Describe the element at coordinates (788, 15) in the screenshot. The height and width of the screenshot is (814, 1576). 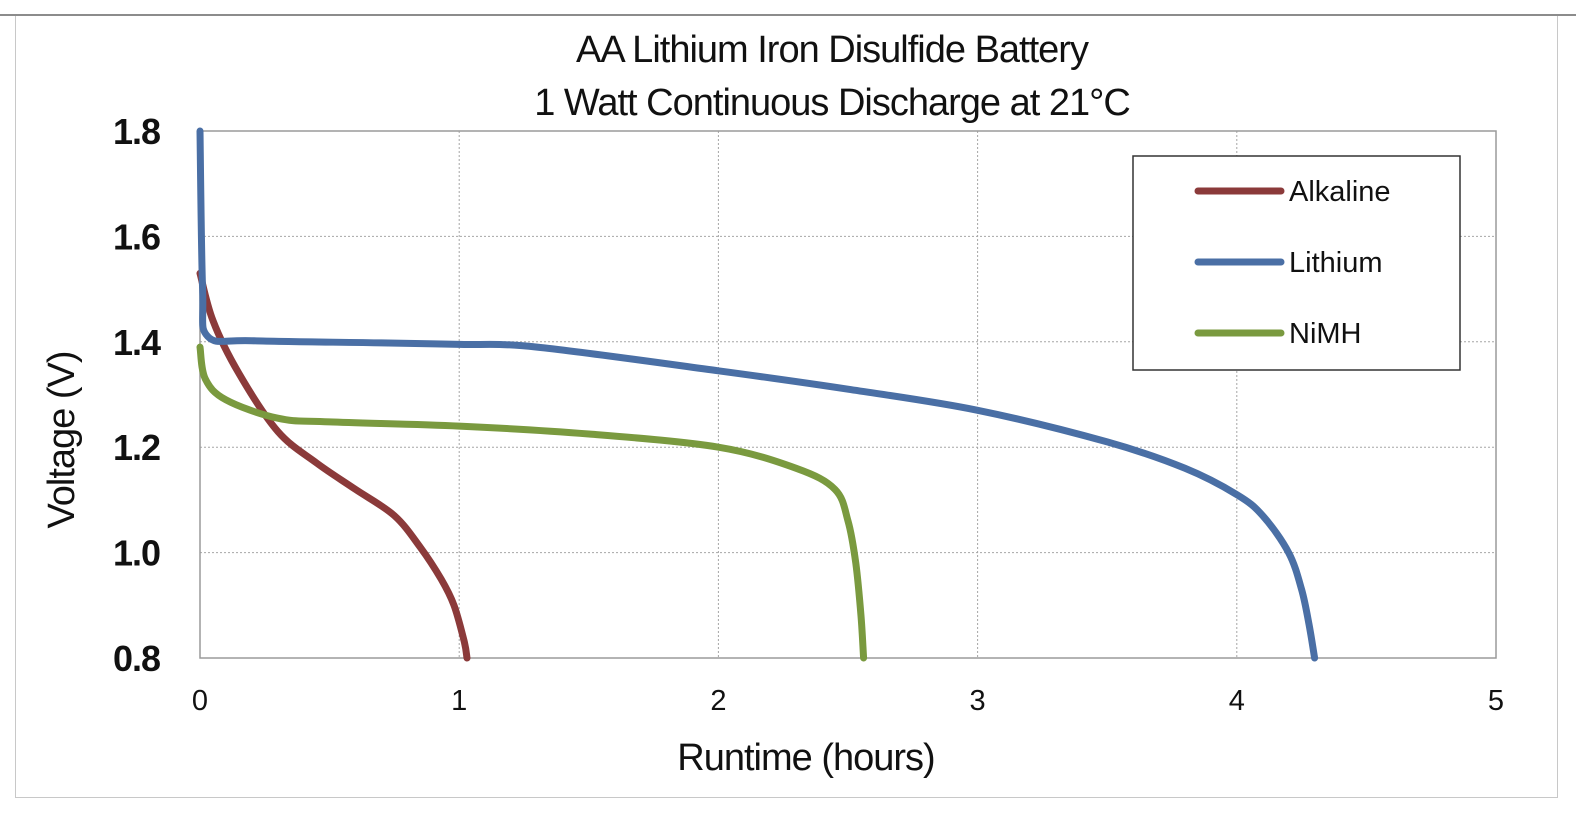
I see `frame-top-rule` at that location.